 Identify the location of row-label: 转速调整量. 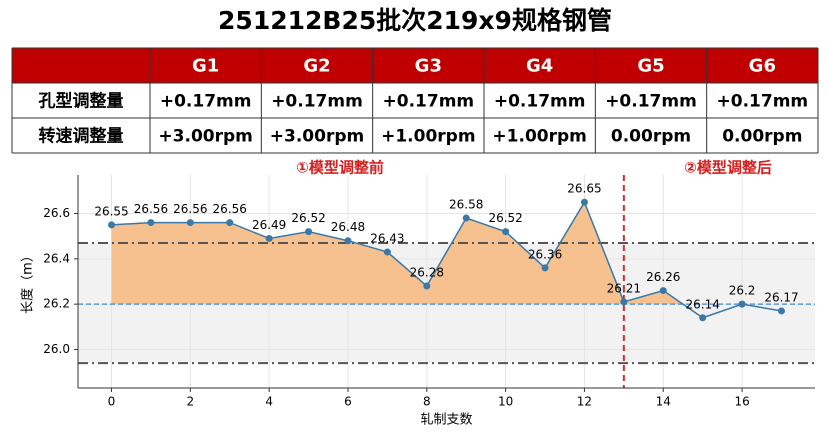
(81, 136).